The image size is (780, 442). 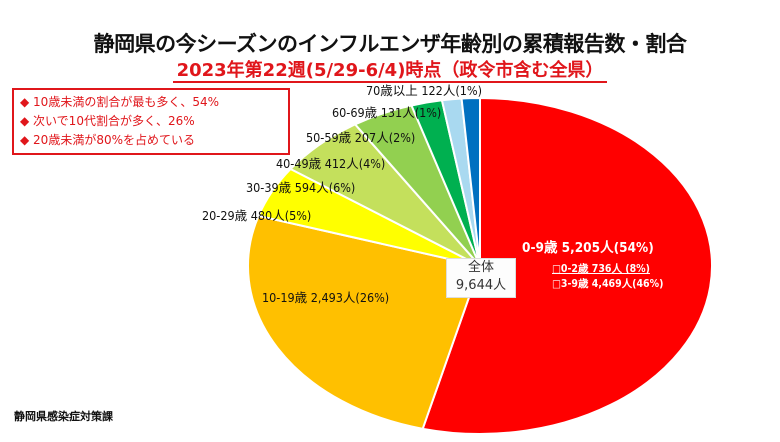 I want to click on label-30-39: 30-39歳 594人(6%), so click(x=301, y=187).